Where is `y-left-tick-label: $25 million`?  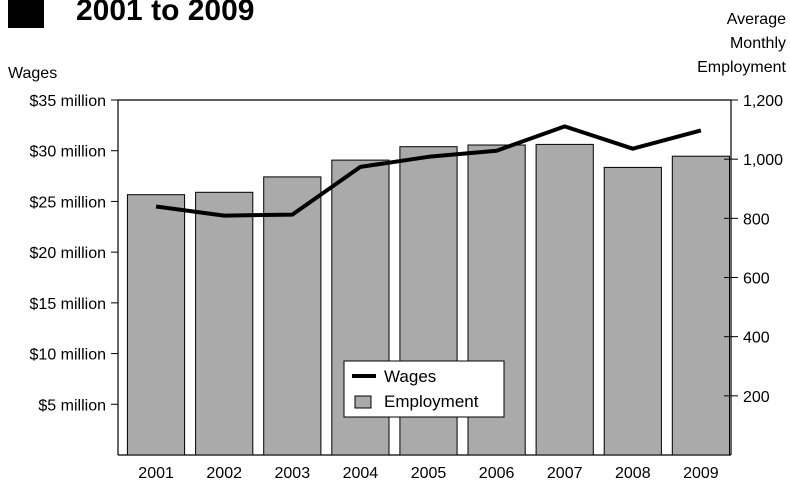
y-left-tick-label: $25 million is located at coordinates (68, 202).